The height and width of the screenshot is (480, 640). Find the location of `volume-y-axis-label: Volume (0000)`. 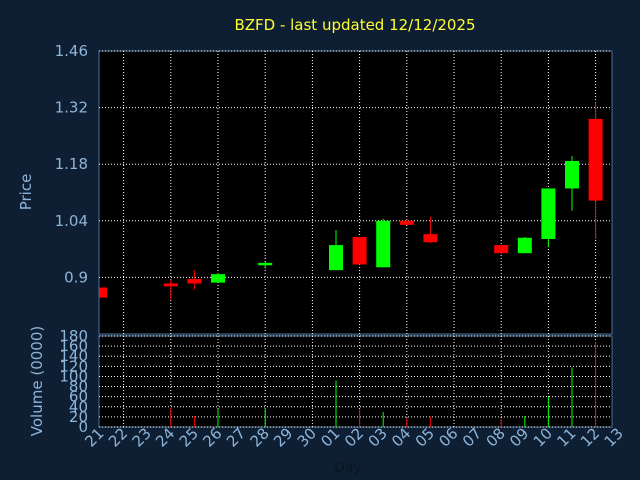

volume-y-axis-label: Volume (0000) is located at coordinates (37, 381).